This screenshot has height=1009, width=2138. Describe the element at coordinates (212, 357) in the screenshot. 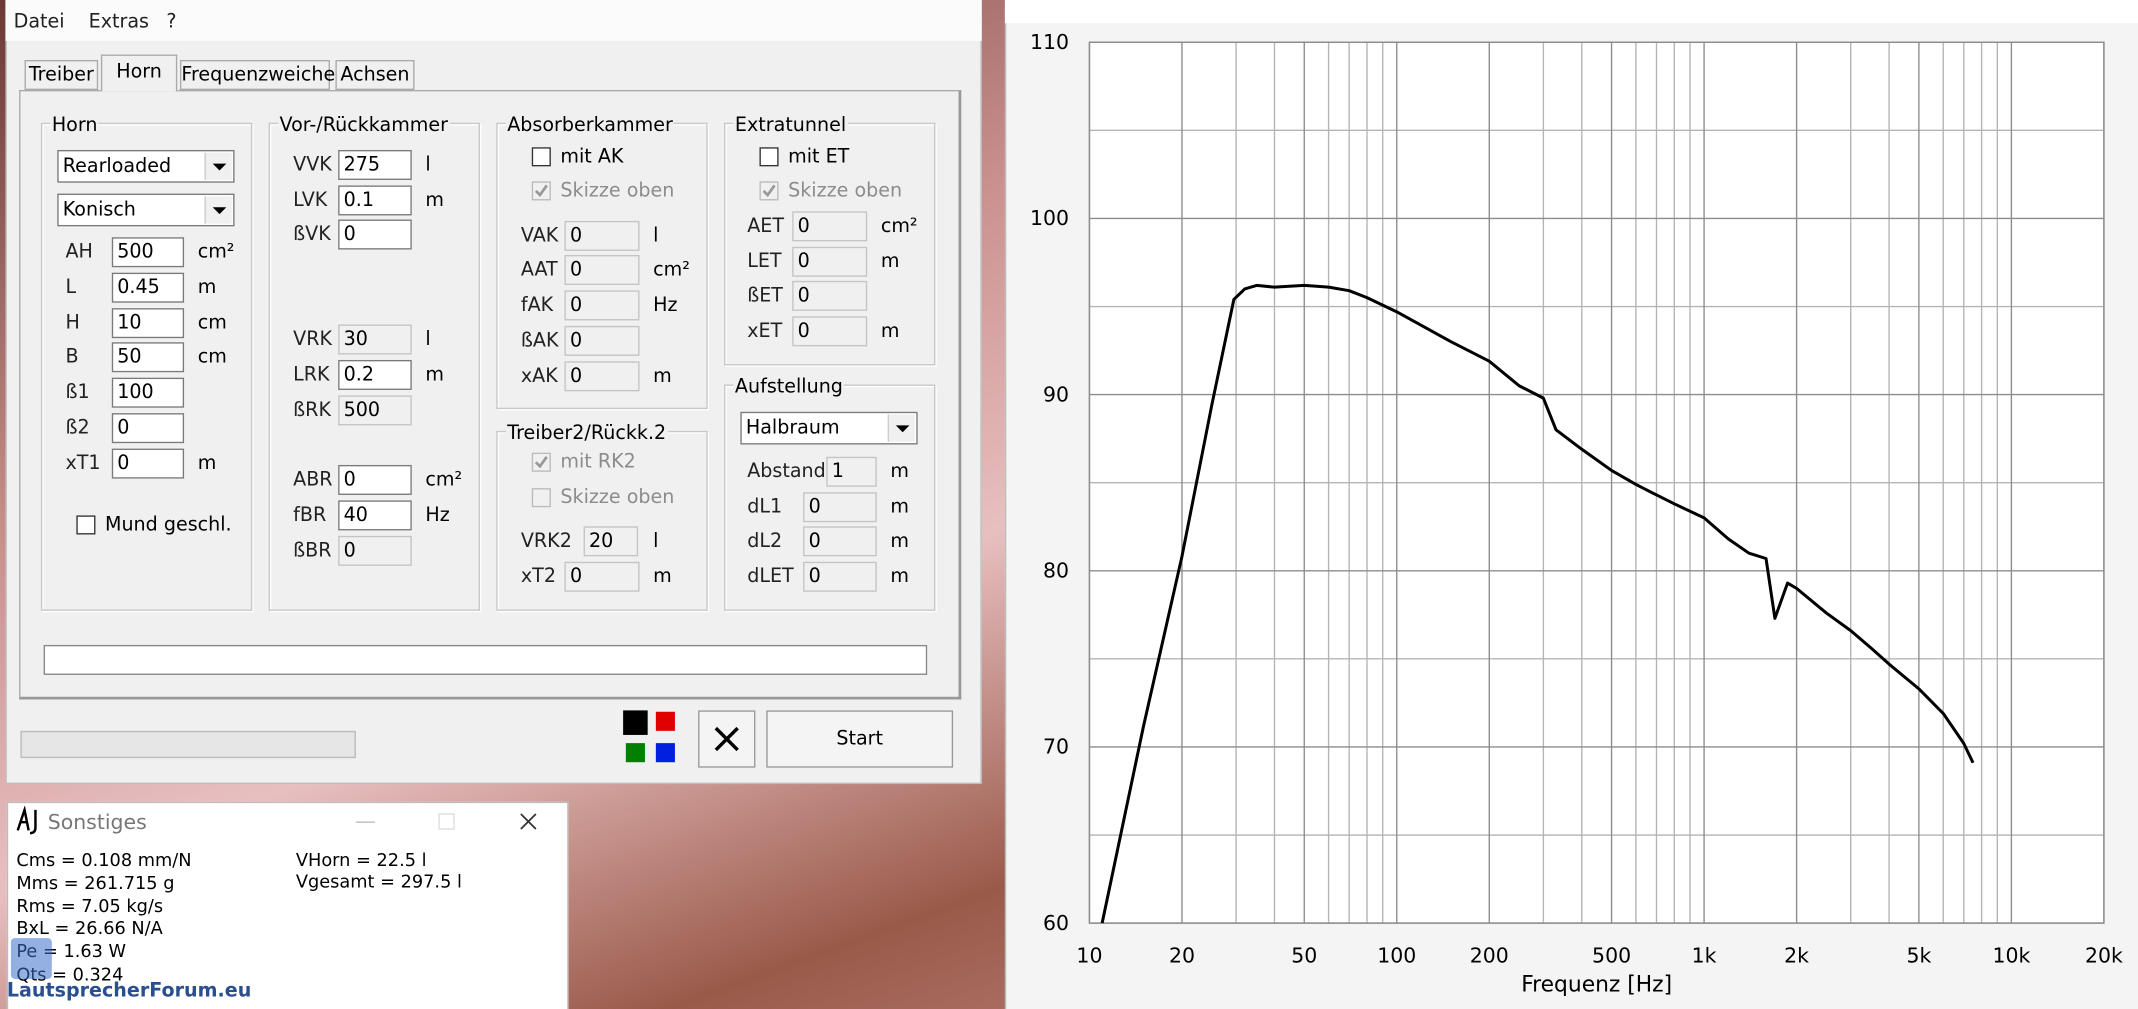

I see `field-unit: cm` at that location.